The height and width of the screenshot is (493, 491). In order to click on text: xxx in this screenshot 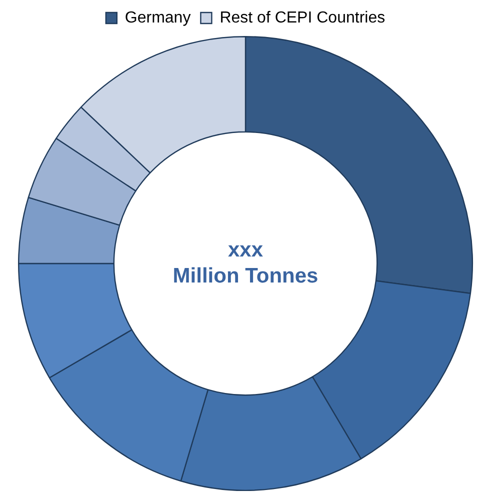, I will do `click(246, 250)`.